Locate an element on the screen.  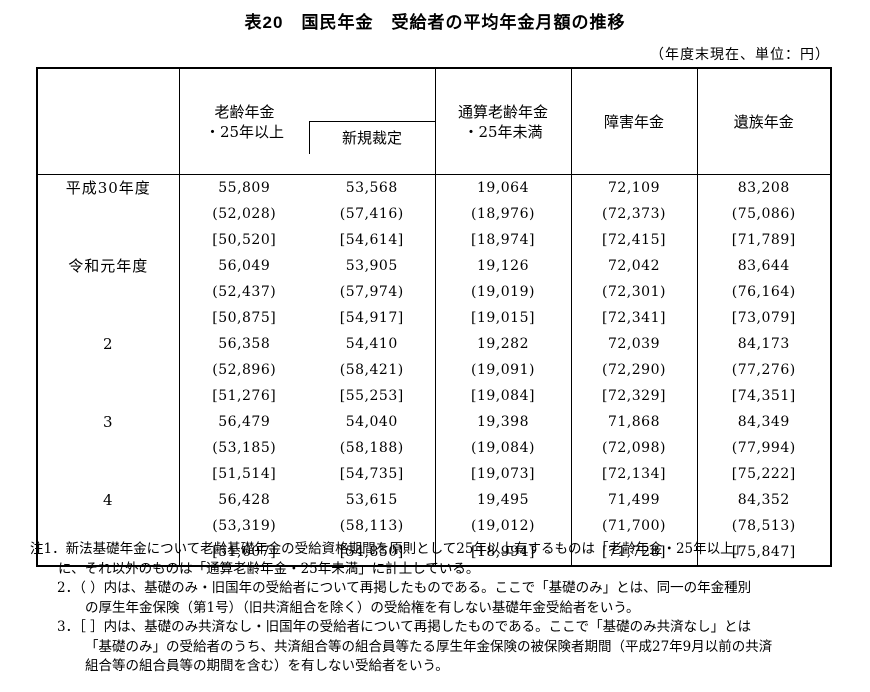
value-cell: (72,290) is located at coordinates (634, 370).